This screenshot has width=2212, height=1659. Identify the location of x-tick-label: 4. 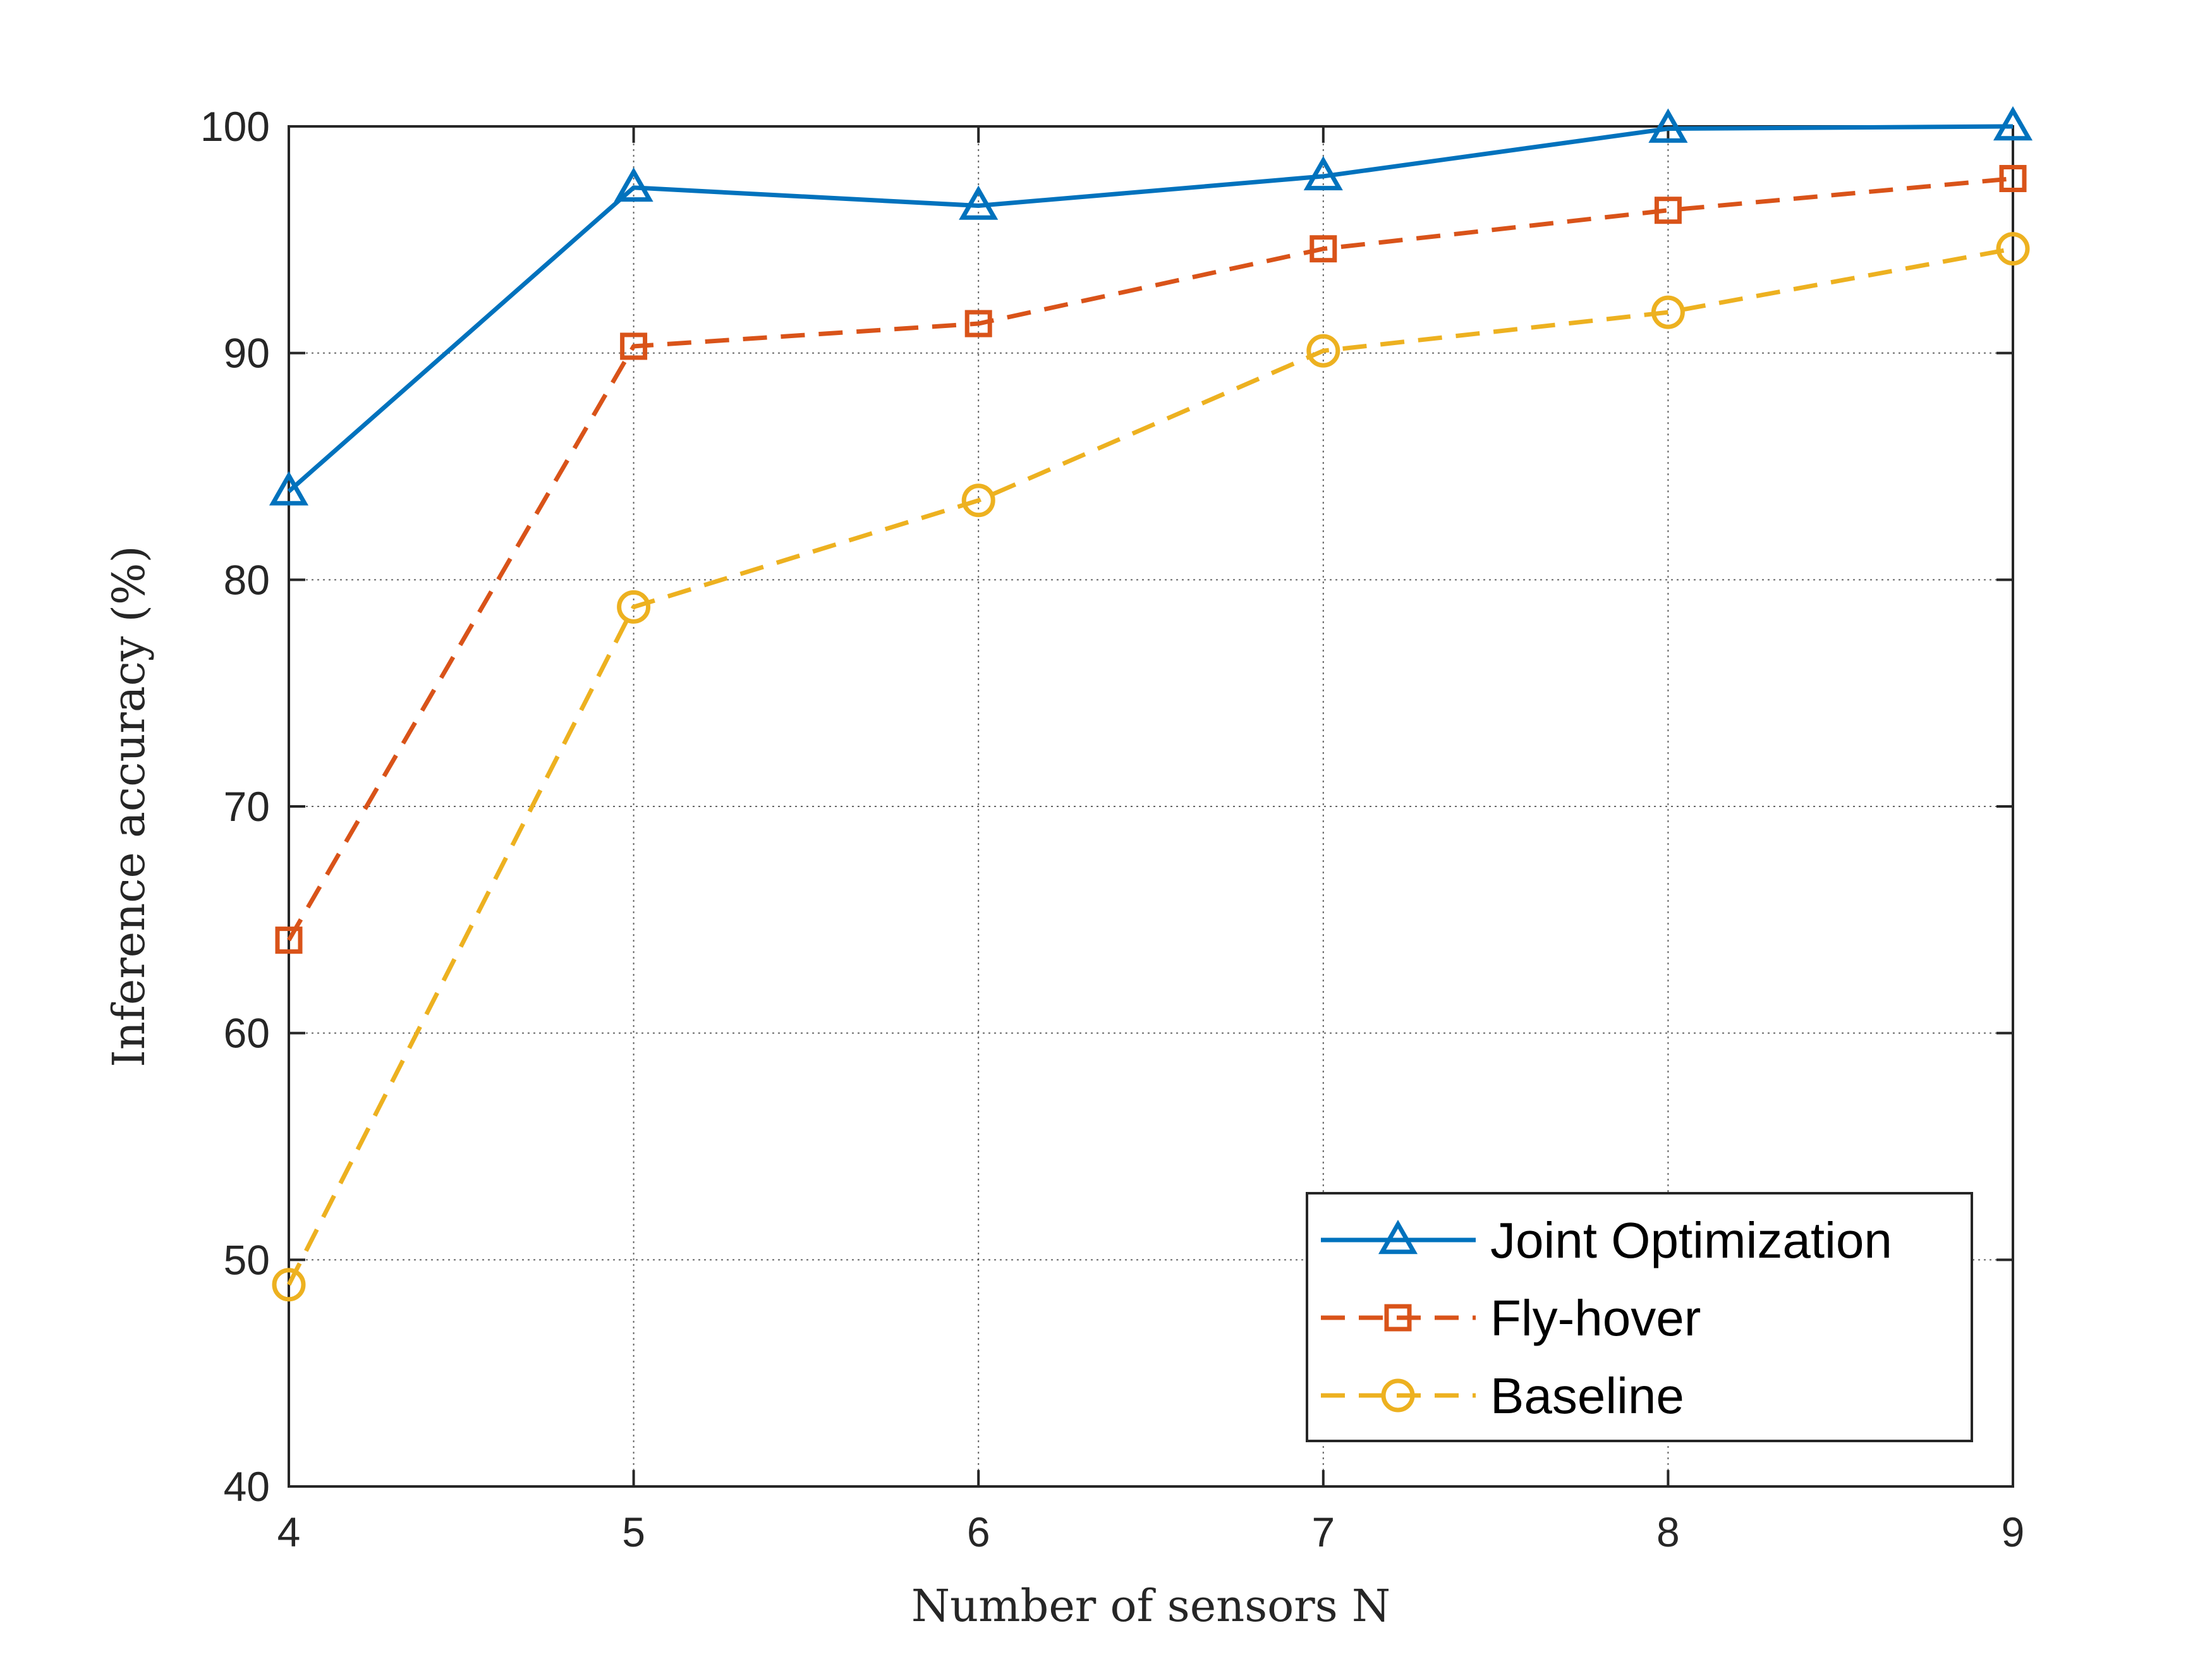
(289, 1532).